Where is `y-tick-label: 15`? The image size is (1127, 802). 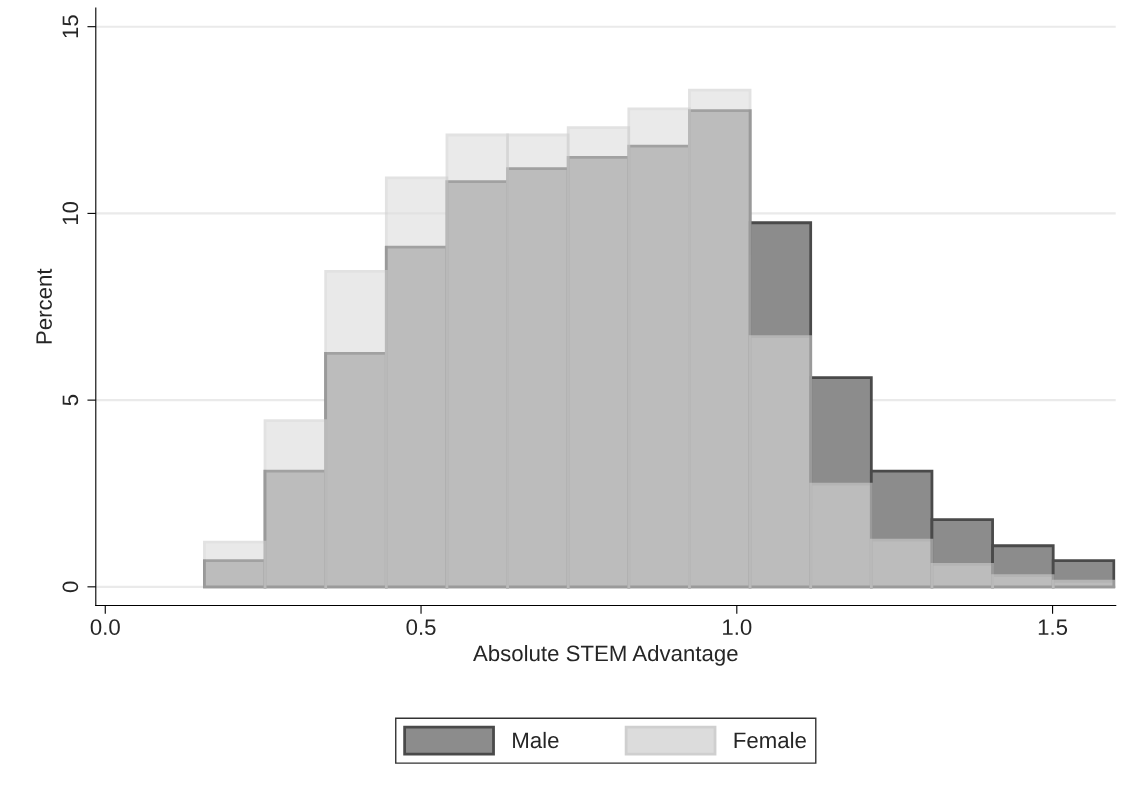 y-tick-label: 15 is located at coordinates (70, 26).